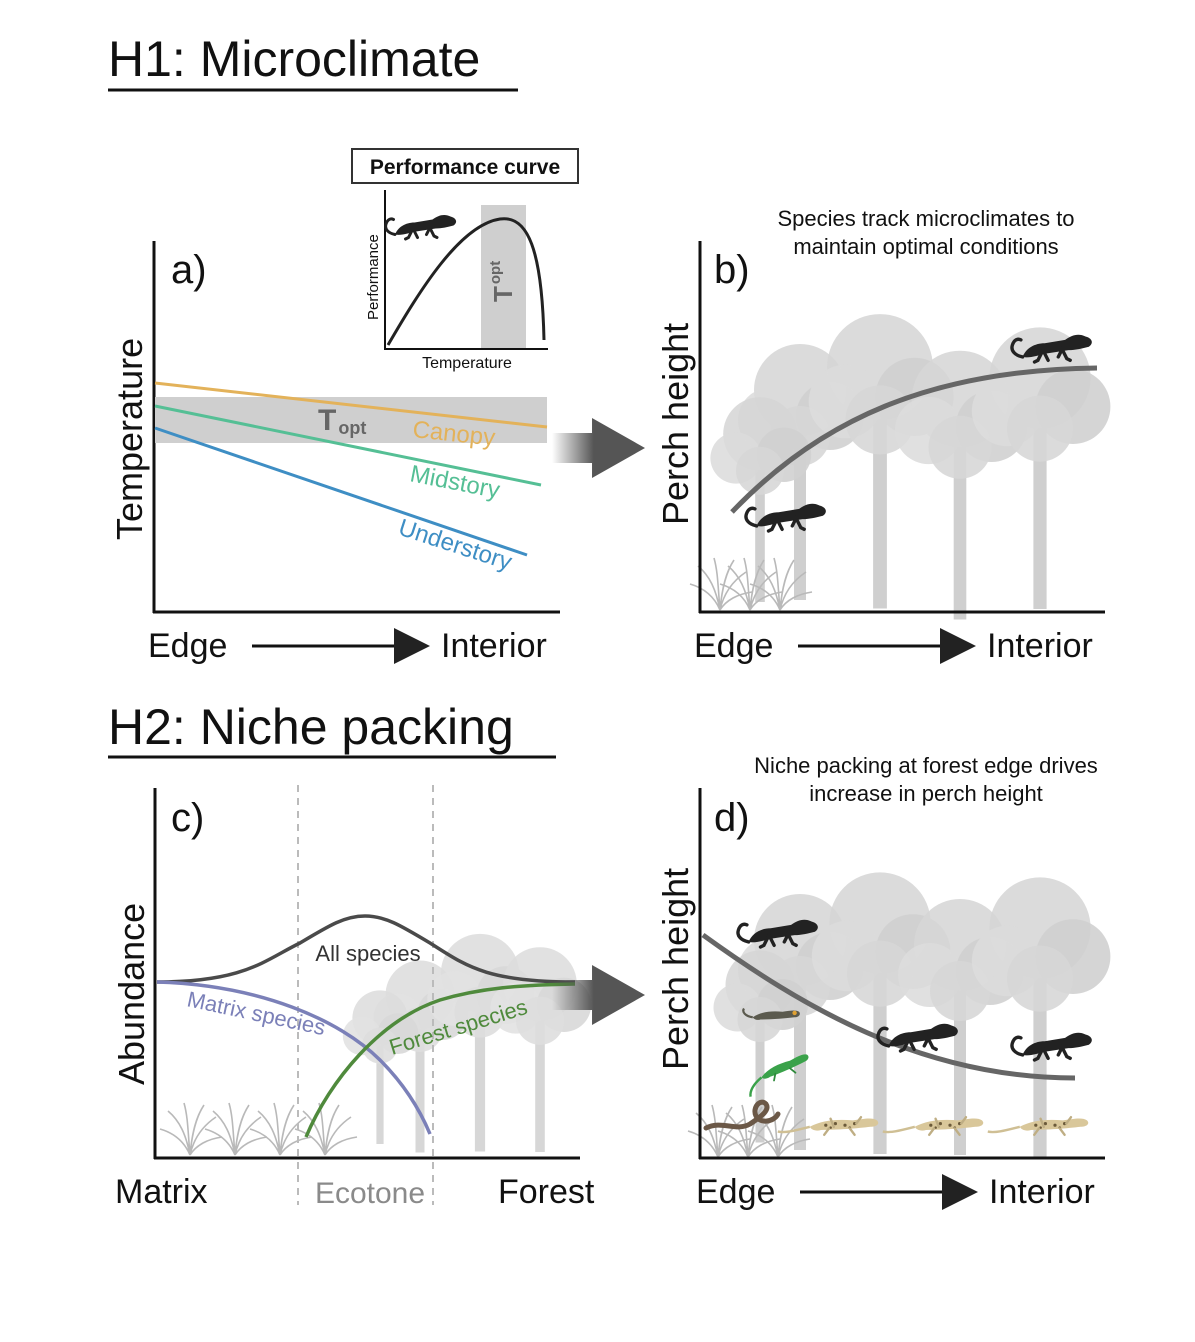  What do you see at coordinates (926, 793) in the screenshot?
I see `panel-d-caption-2: increase in perch height` at bounding box center [926, 793].